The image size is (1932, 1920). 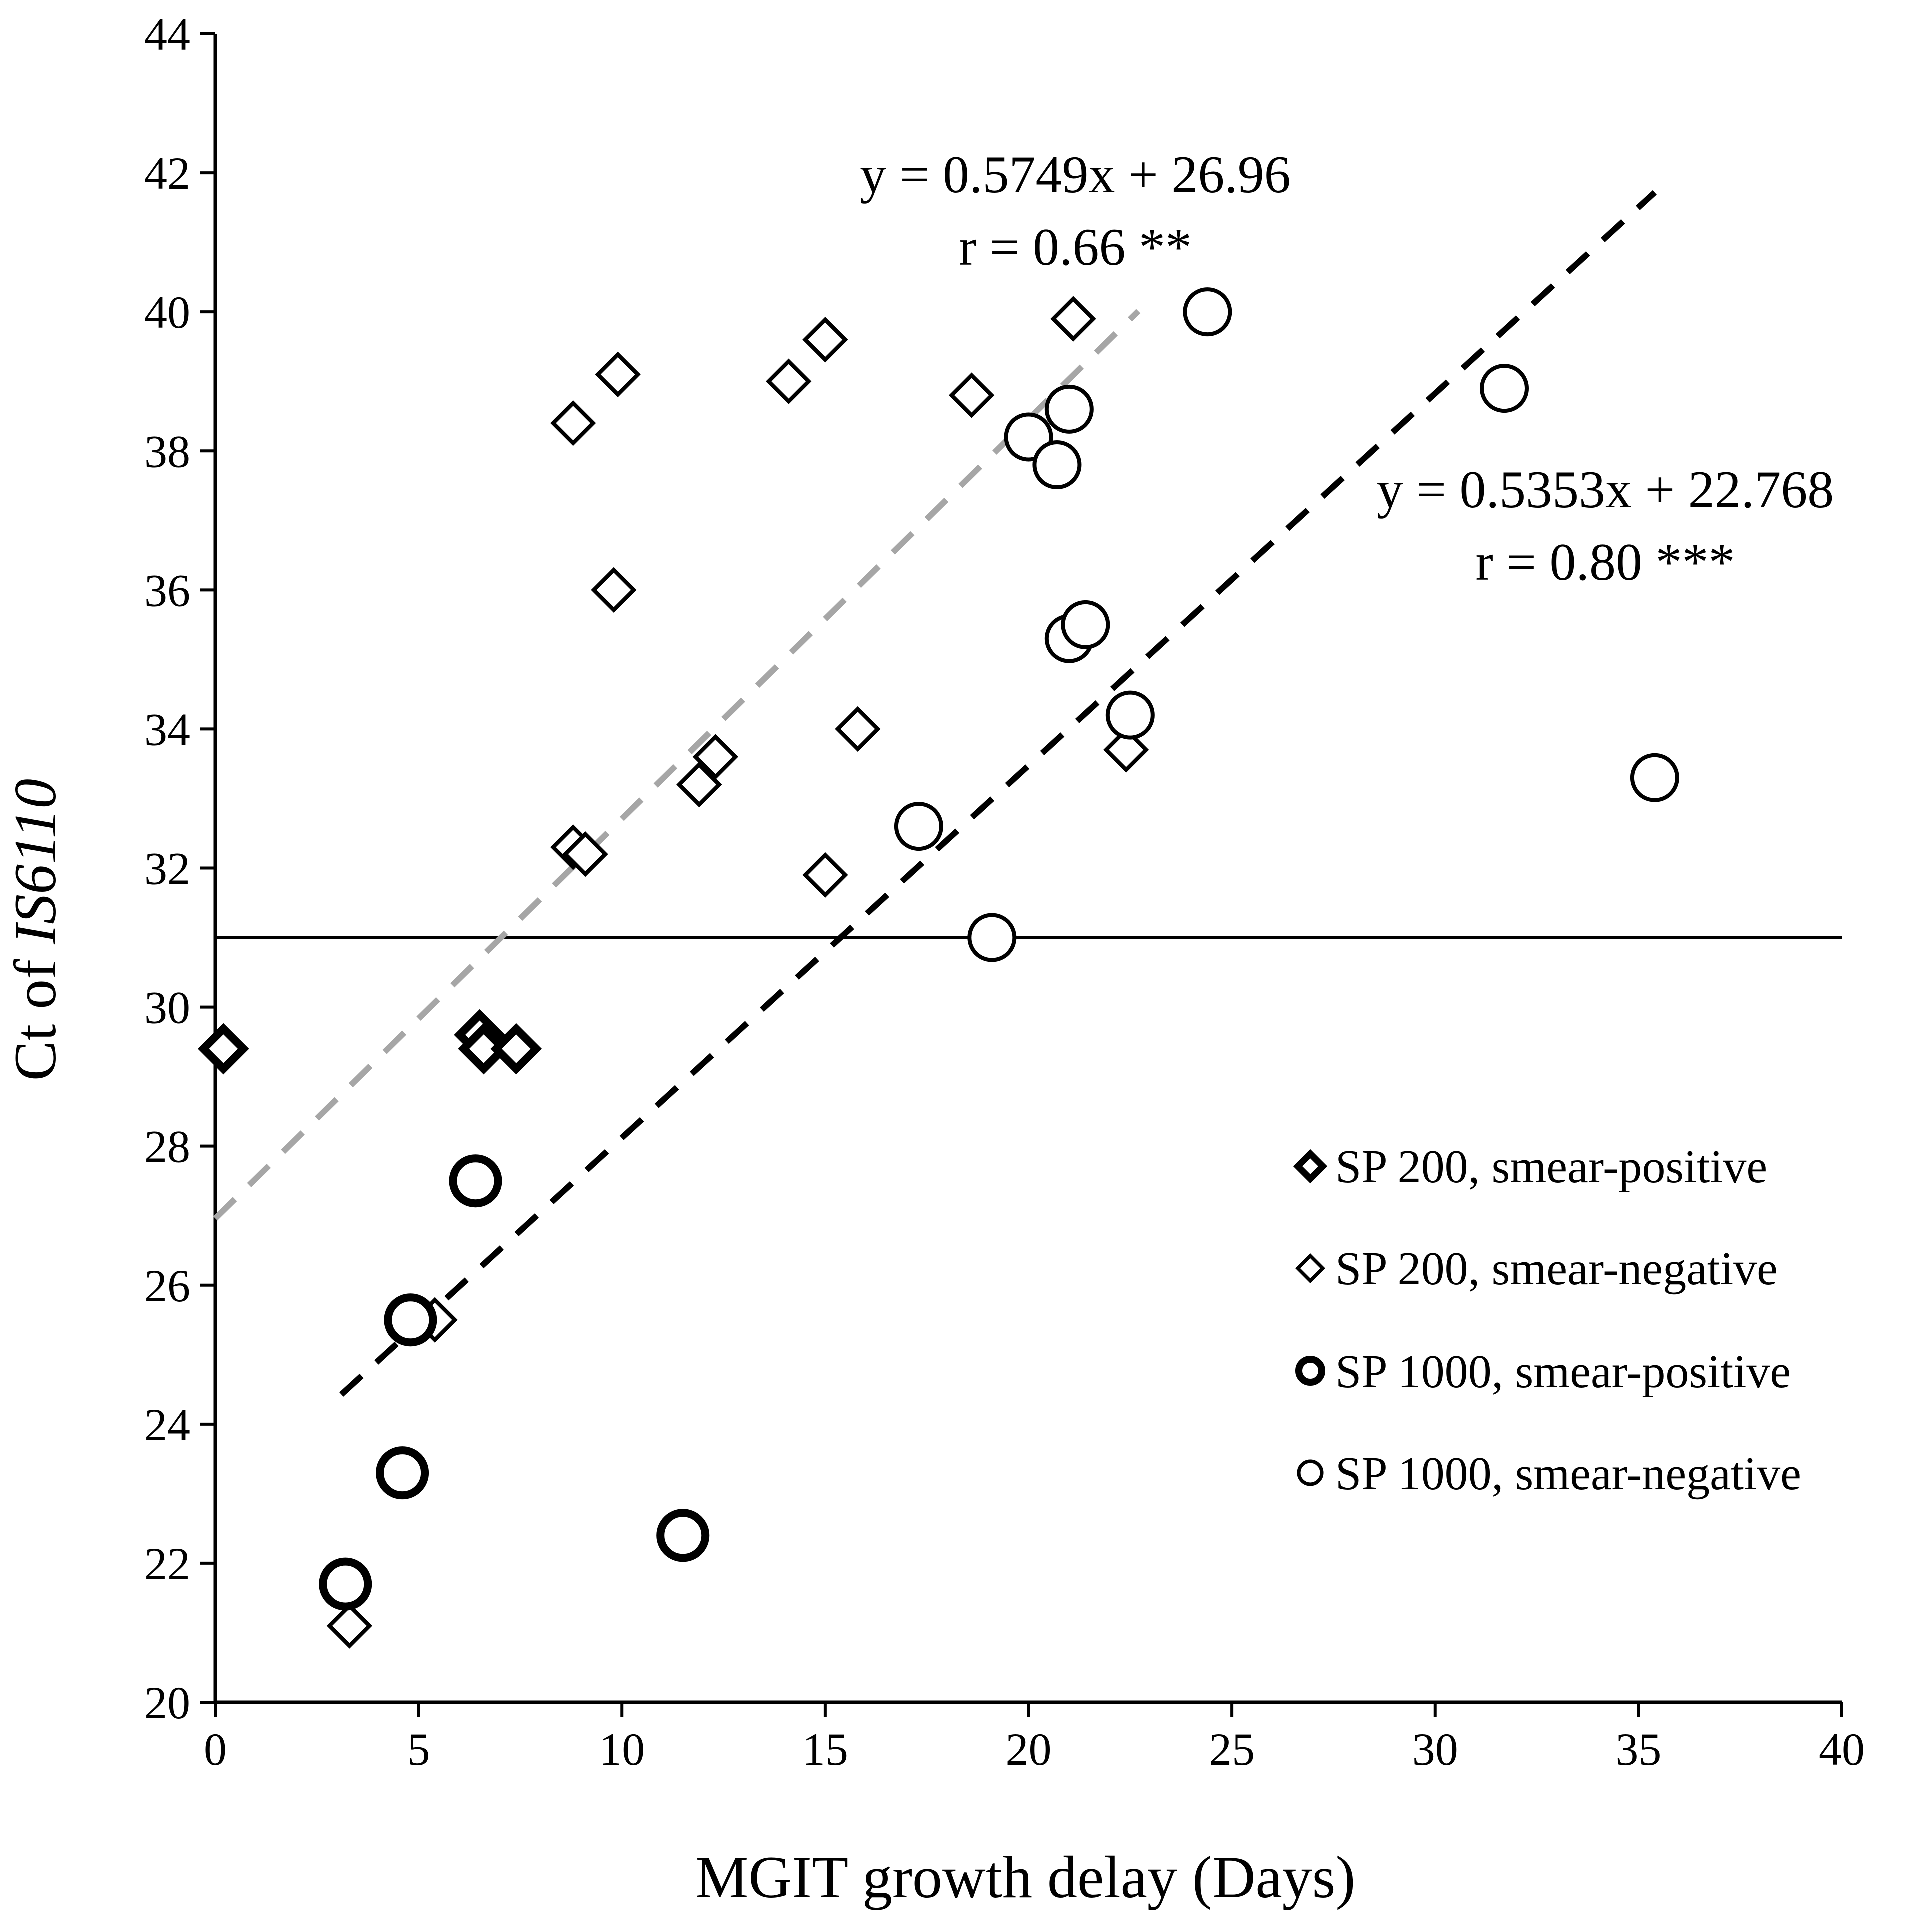 I want to click on y-axis-title: Ct of IS6110, so click(x=35, y=930).